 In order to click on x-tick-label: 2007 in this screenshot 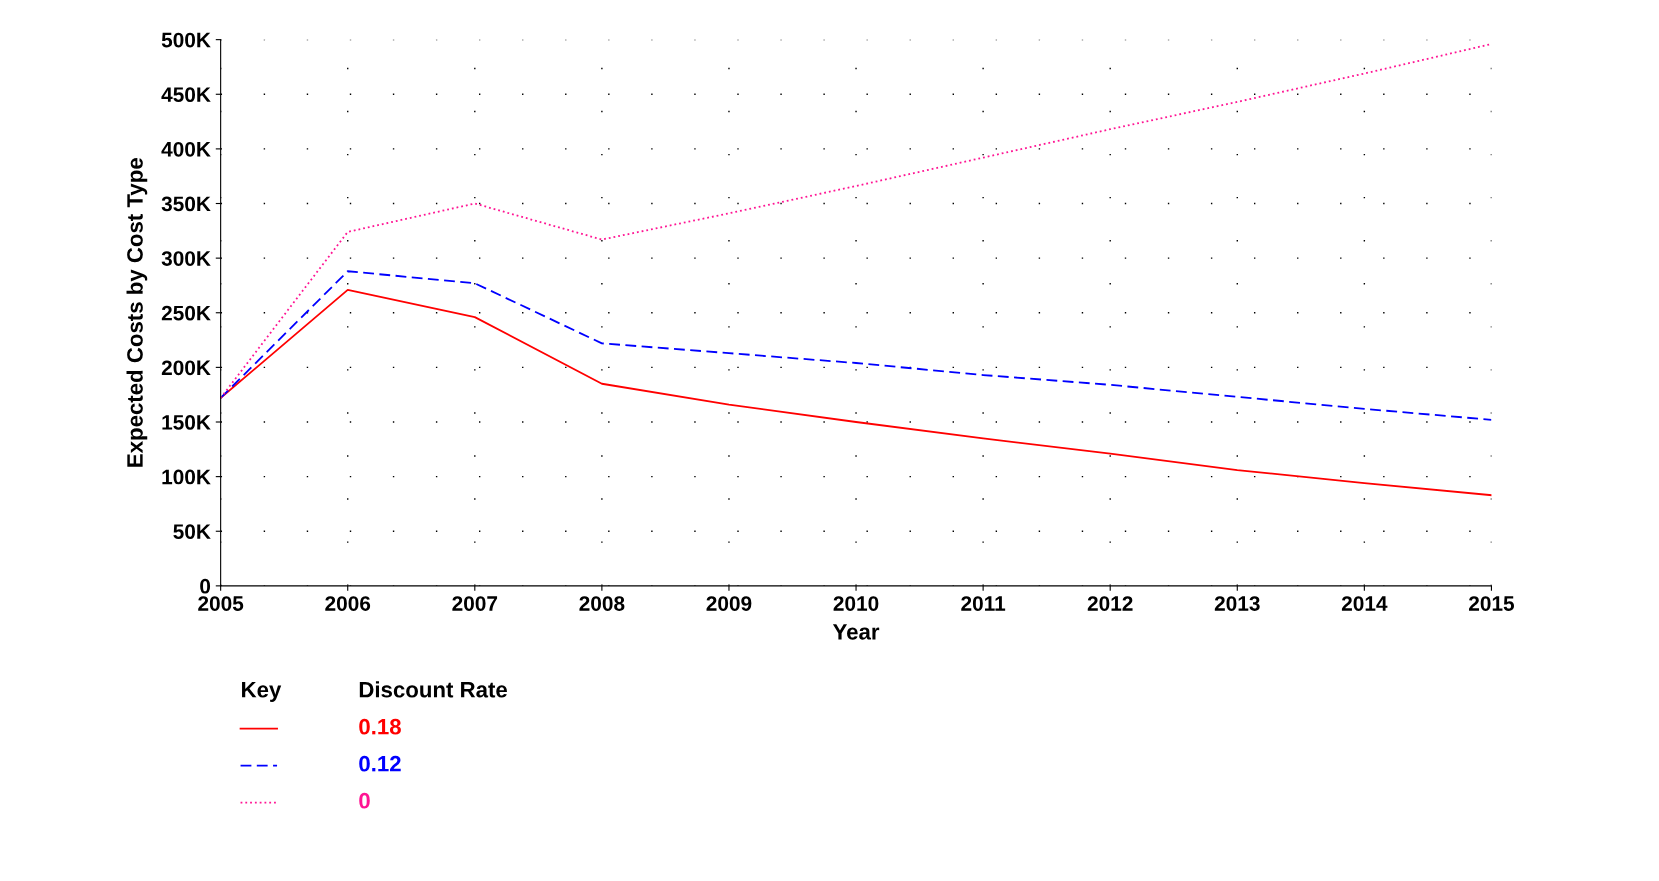, I will do `click(475, 603)`.